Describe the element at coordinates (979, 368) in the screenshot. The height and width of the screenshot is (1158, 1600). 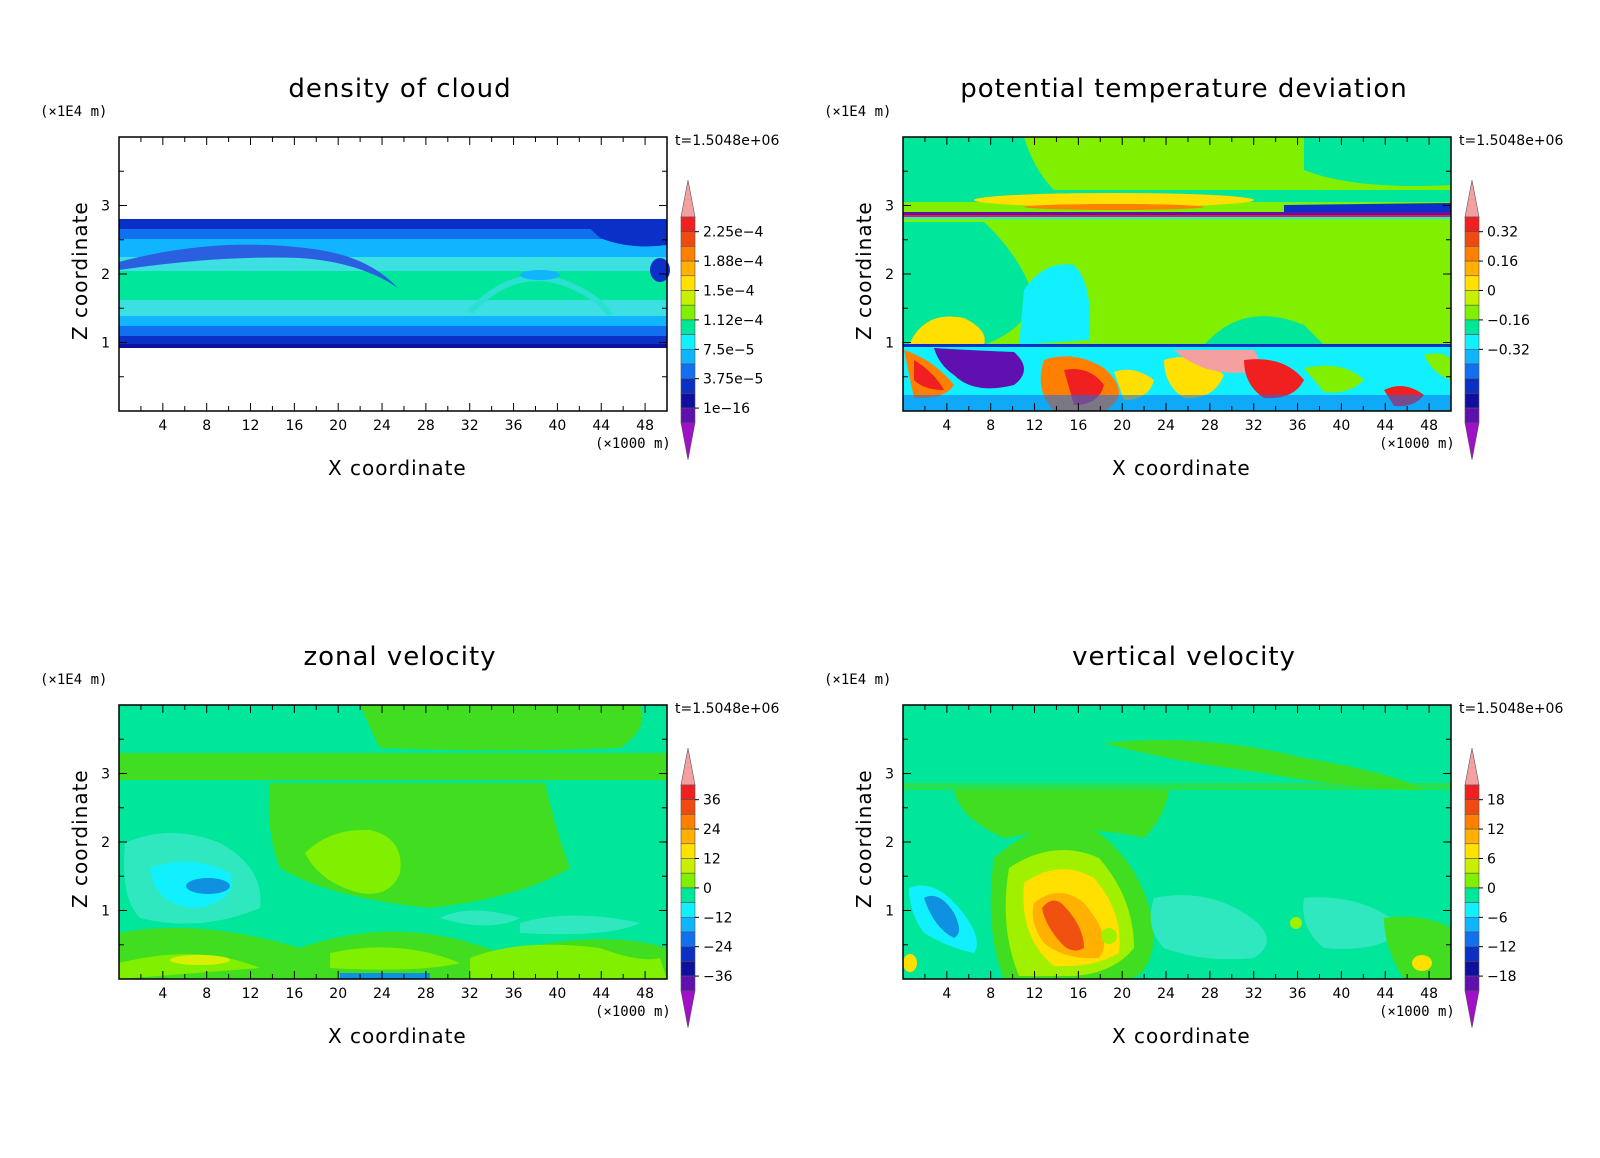
I see `purple-anomaly` at that location.